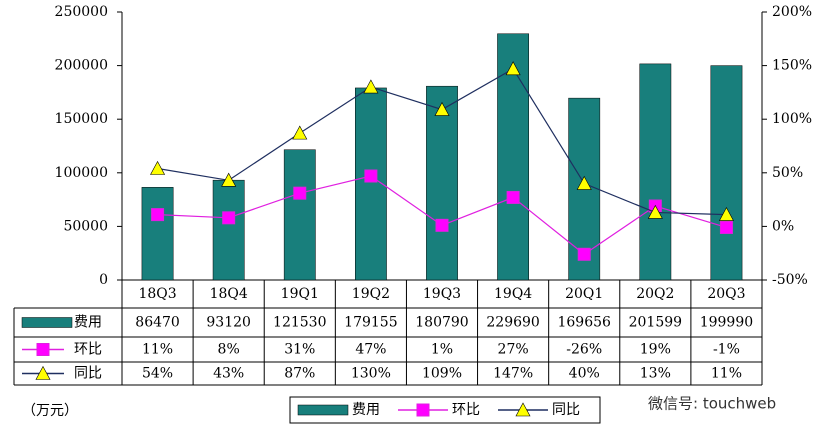 Image resolution: width=832 pixels, height=439 pixels. Describe the element at coordinates (103, 280) in the screenshot. I see `y-tick-label: 0` at that location.